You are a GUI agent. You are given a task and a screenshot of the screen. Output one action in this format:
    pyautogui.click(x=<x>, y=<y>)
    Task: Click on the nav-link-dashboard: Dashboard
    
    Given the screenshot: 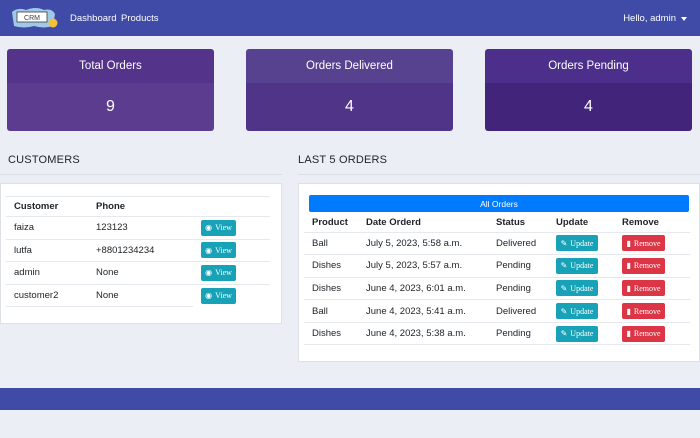 What is the action you would take?
    pyautogui.click(x=93, y=18)
    